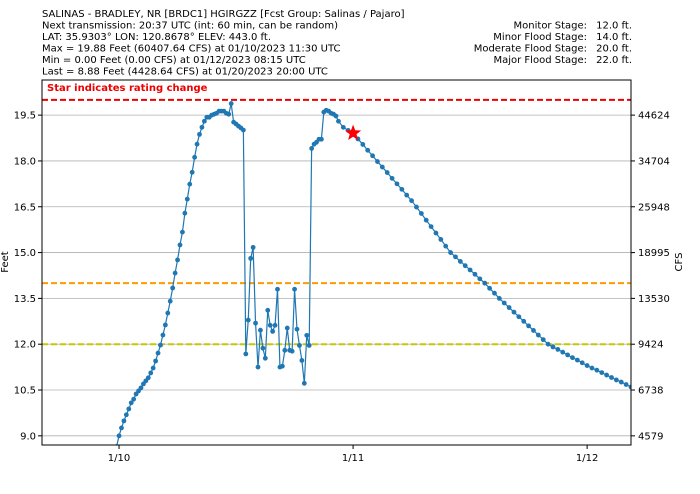 The height and width of the screenshot is (494, 700). Describe the element at coordinates (650, 345) in the screenshot. I see `y2-tick-label: 9424` at that location.